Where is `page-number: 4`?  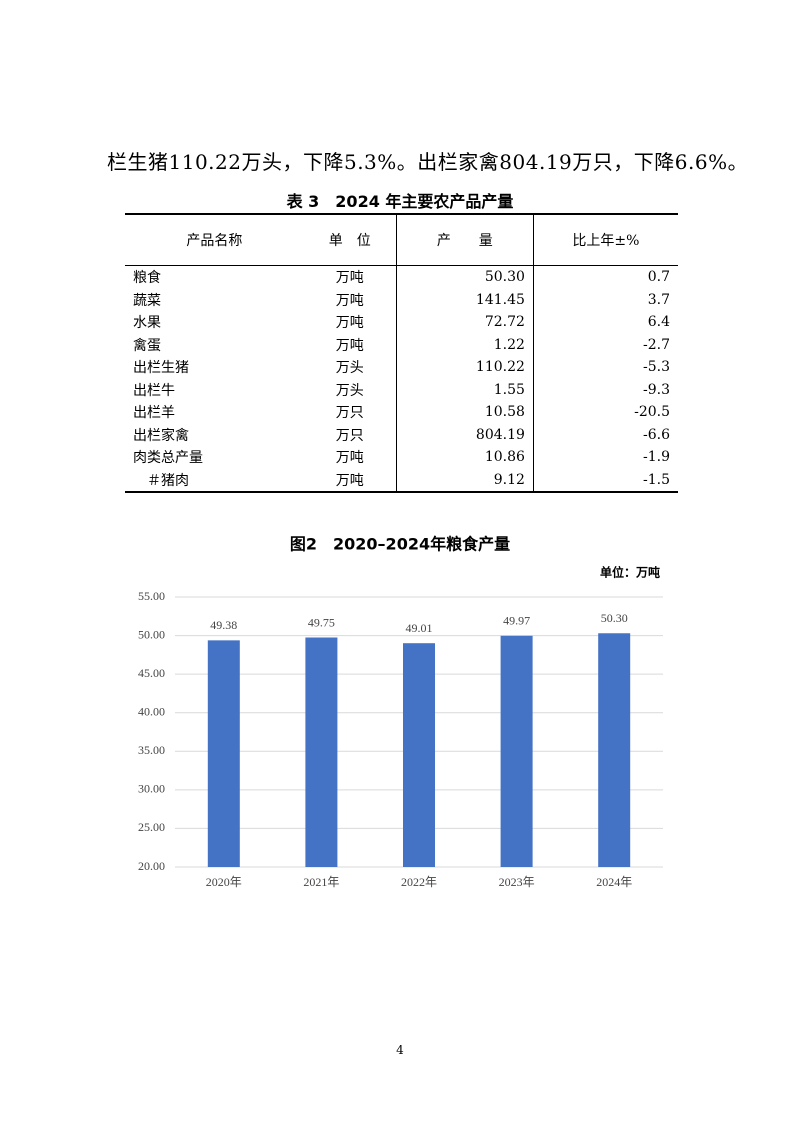
page-number: 4 is located at coordinates (400, 1050).